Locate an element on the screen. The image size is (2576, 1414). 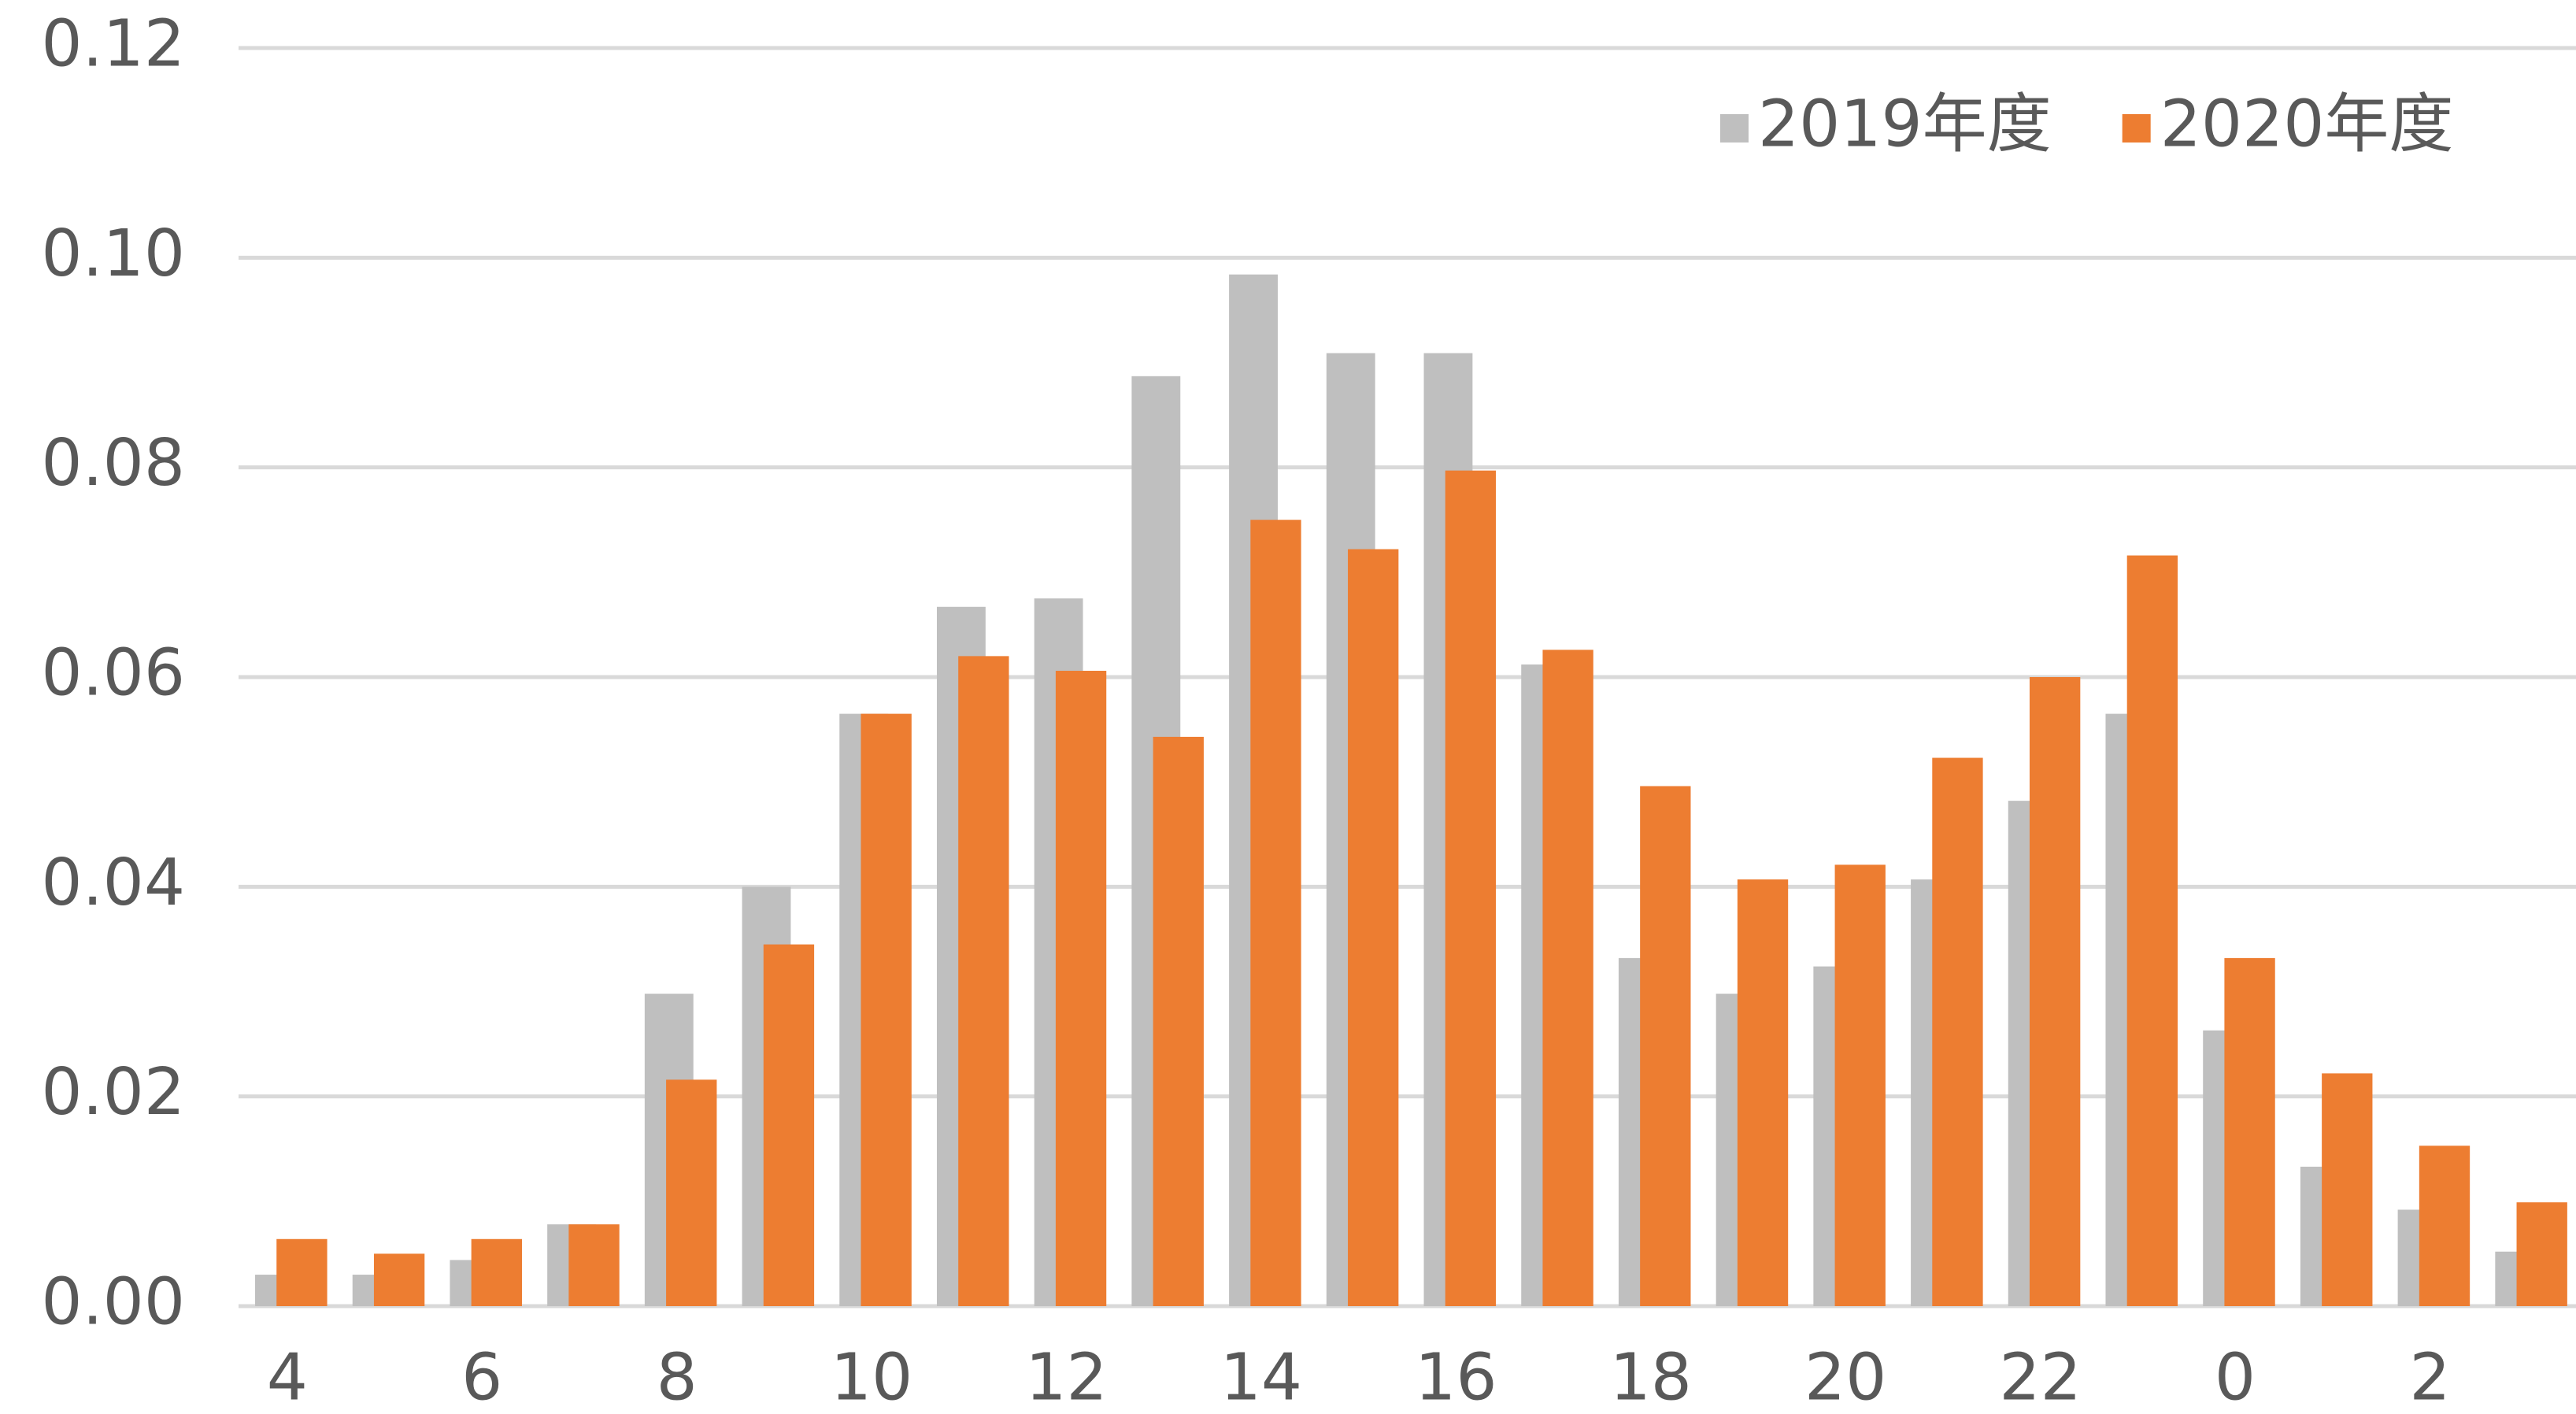
x-tick-label: 4 is located at coordinates (287, 1377).